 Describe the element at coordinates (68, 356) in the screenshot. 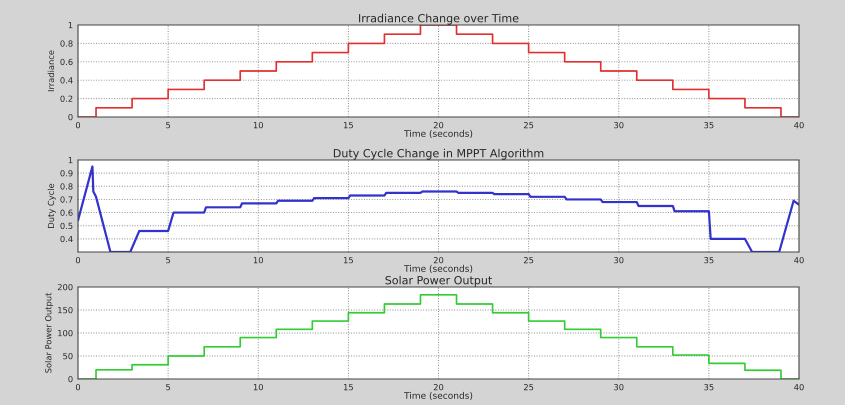

I see `y-tick-label: 50` at that location.